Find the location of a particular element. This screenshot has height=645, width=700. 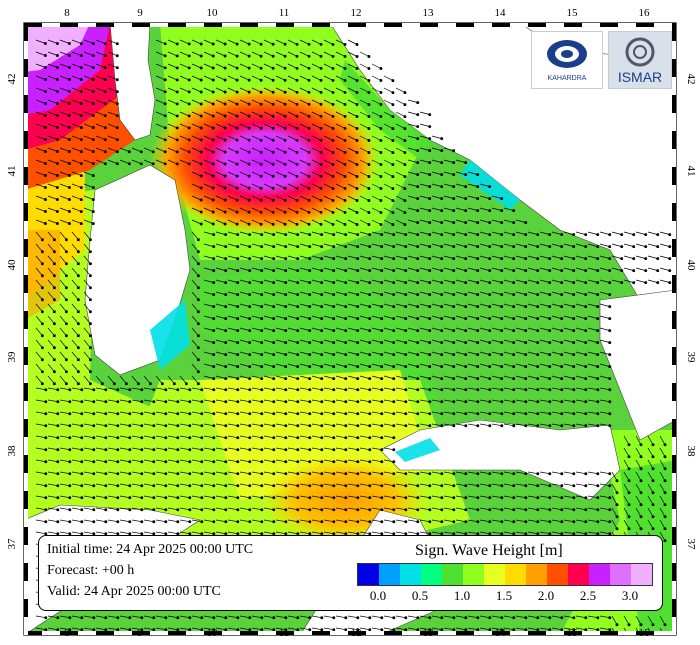

initial-time-text: Initial time: 24 Apr 2025 00:00 UTC is located at coordinates (150, 549).